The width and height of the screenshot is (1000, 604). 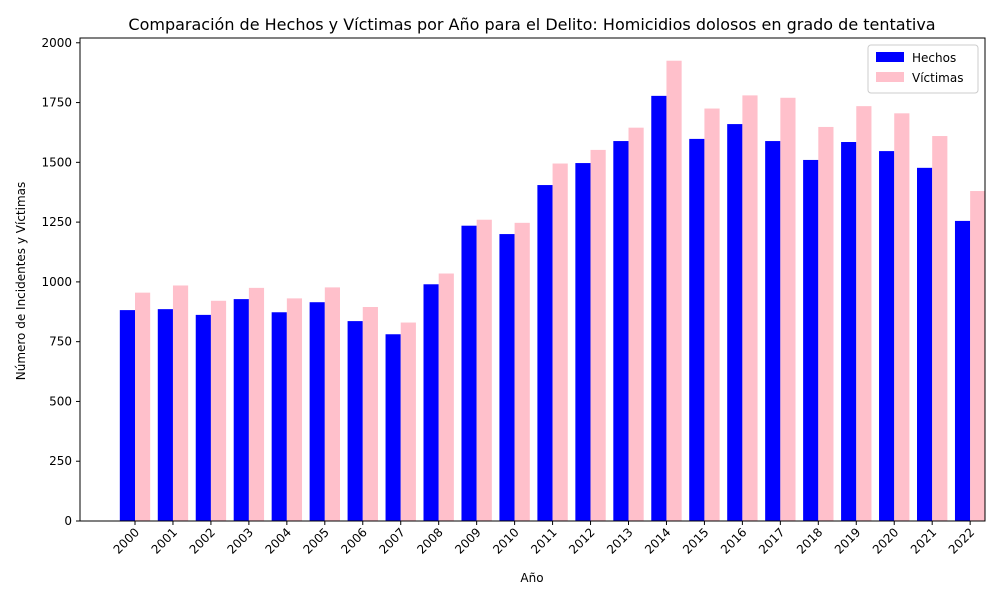 What do you see at coordinates (164, 540) in the screenshot?
I see `x-tick-label: 2001` at bounding box center [164, 540].